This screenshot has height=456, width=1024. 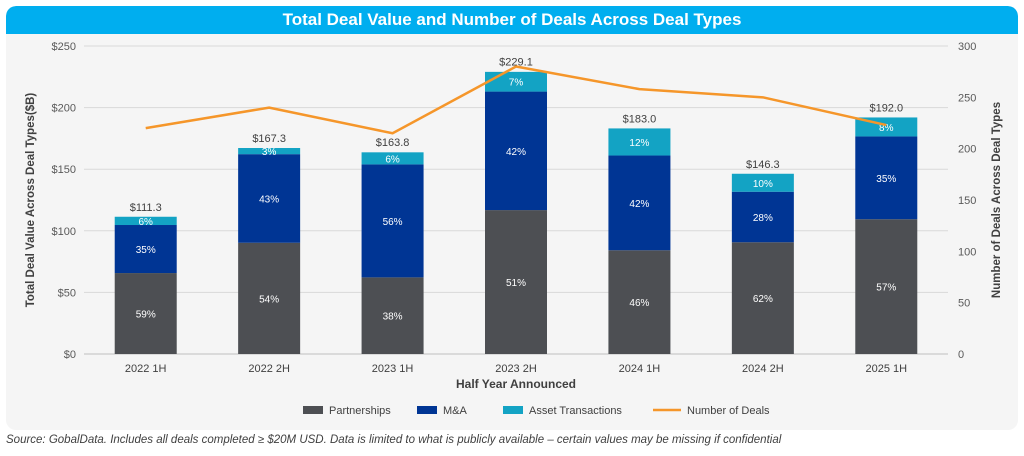 I want to click on x-tick-label: 2025 1H, so click(x=886, y=369).